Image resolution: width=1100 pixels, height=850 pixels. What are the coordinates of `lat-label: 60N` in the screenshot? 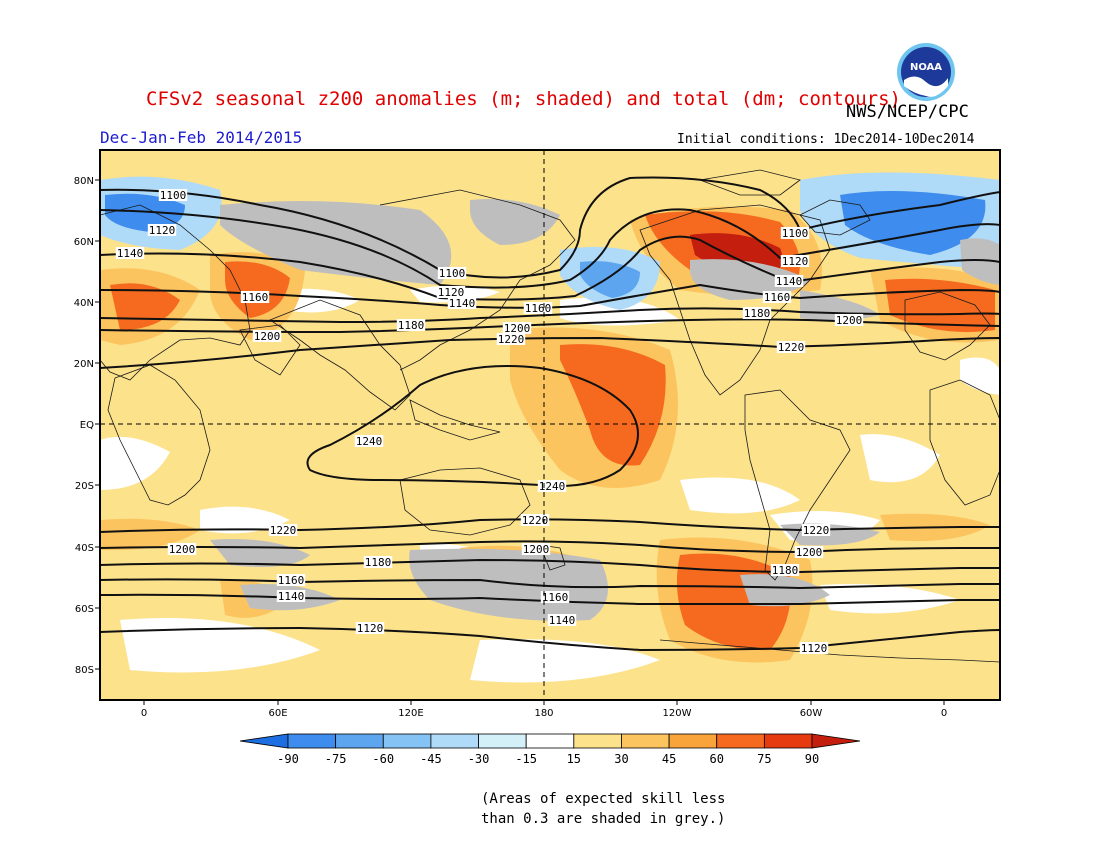 It's located at (84, 242).